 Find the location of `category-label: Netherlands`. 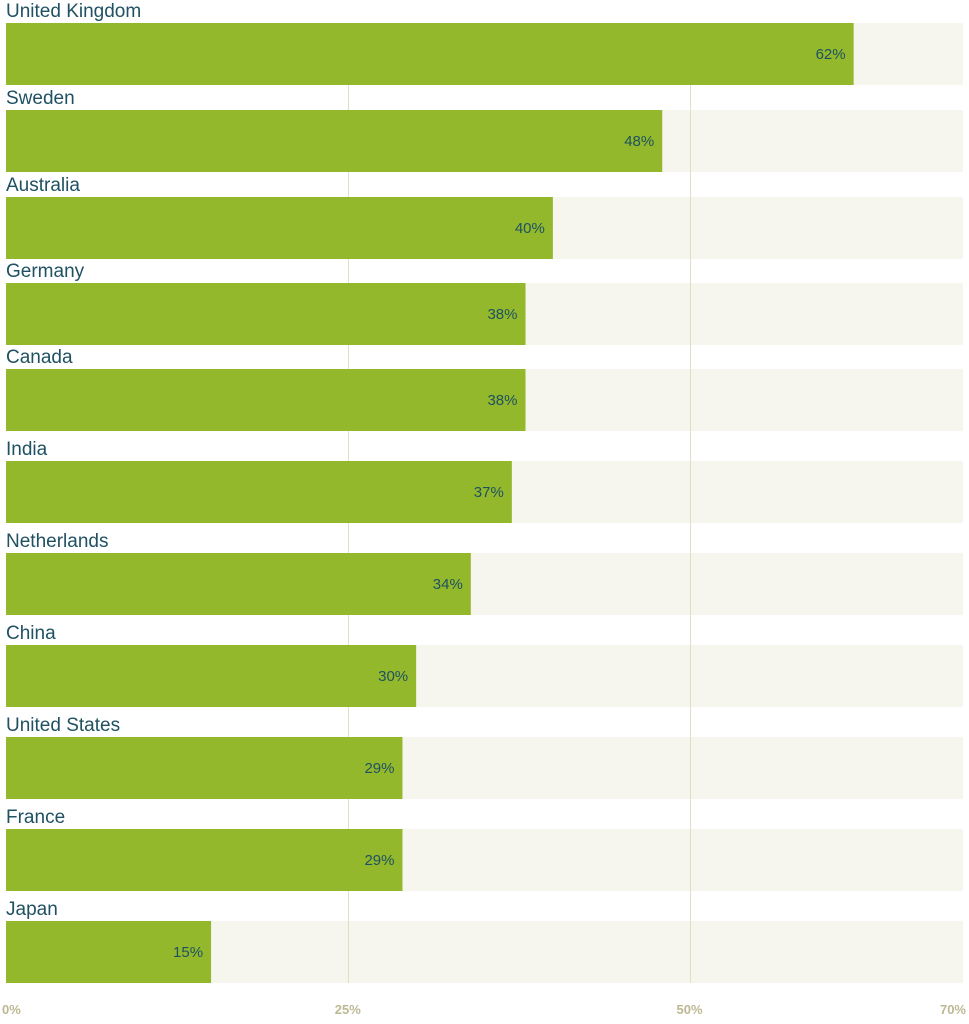

category-label: Netherlands is located at coordinates (57, 541).